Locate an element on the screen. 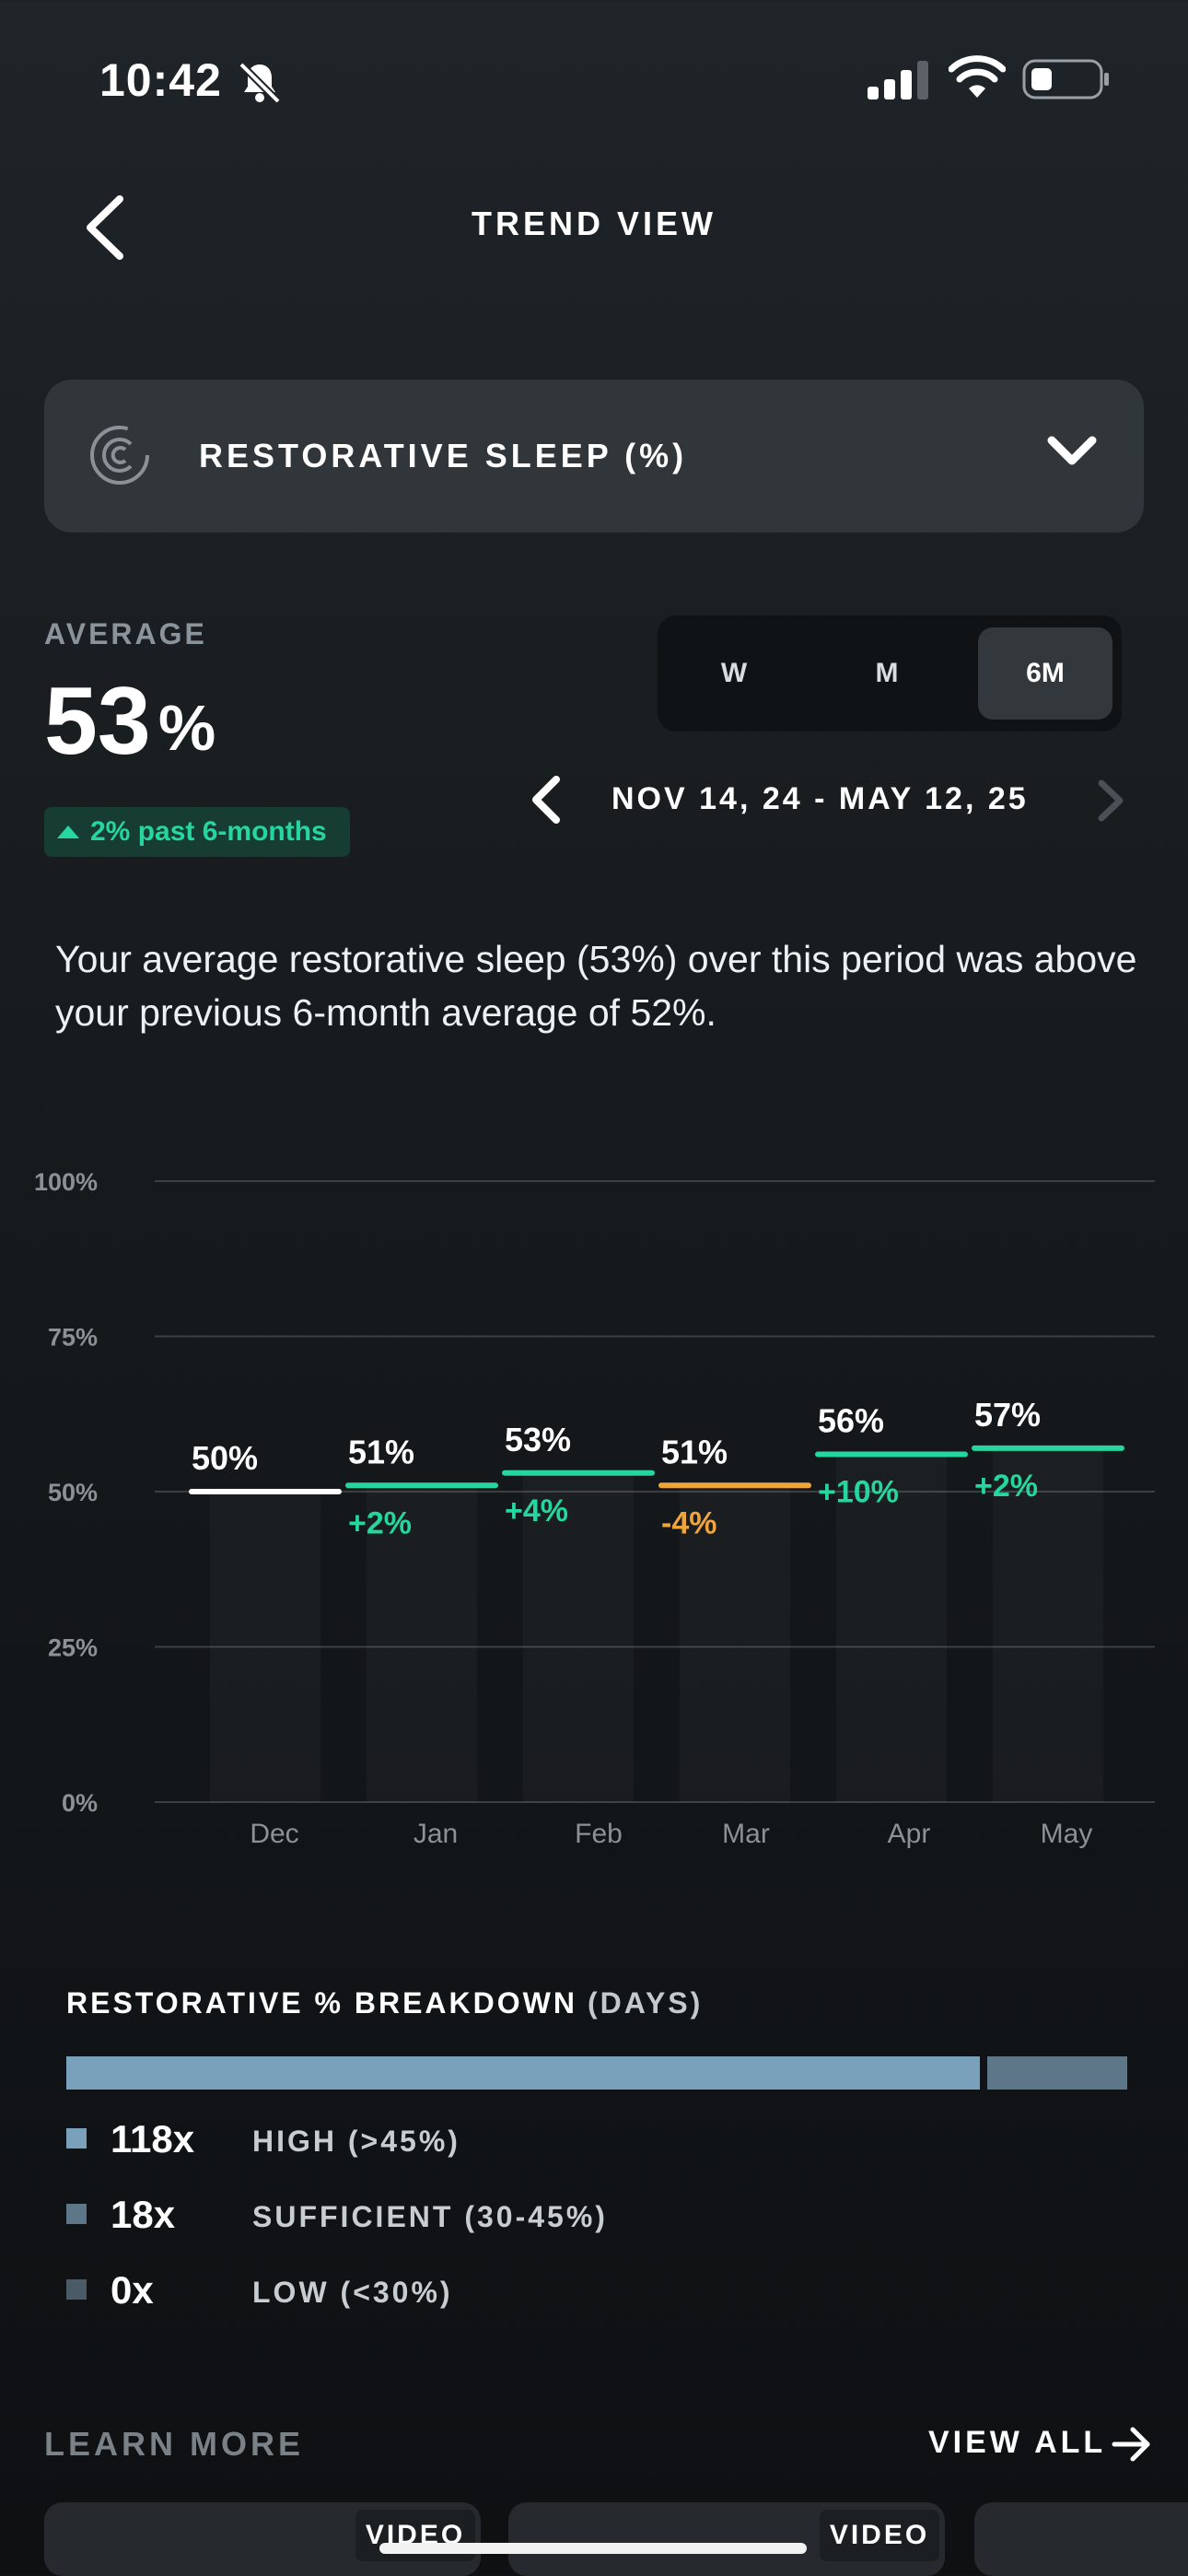 The image size is (1188, 2576). y-tick-label: 25% is located at coordinates (73, 1648).